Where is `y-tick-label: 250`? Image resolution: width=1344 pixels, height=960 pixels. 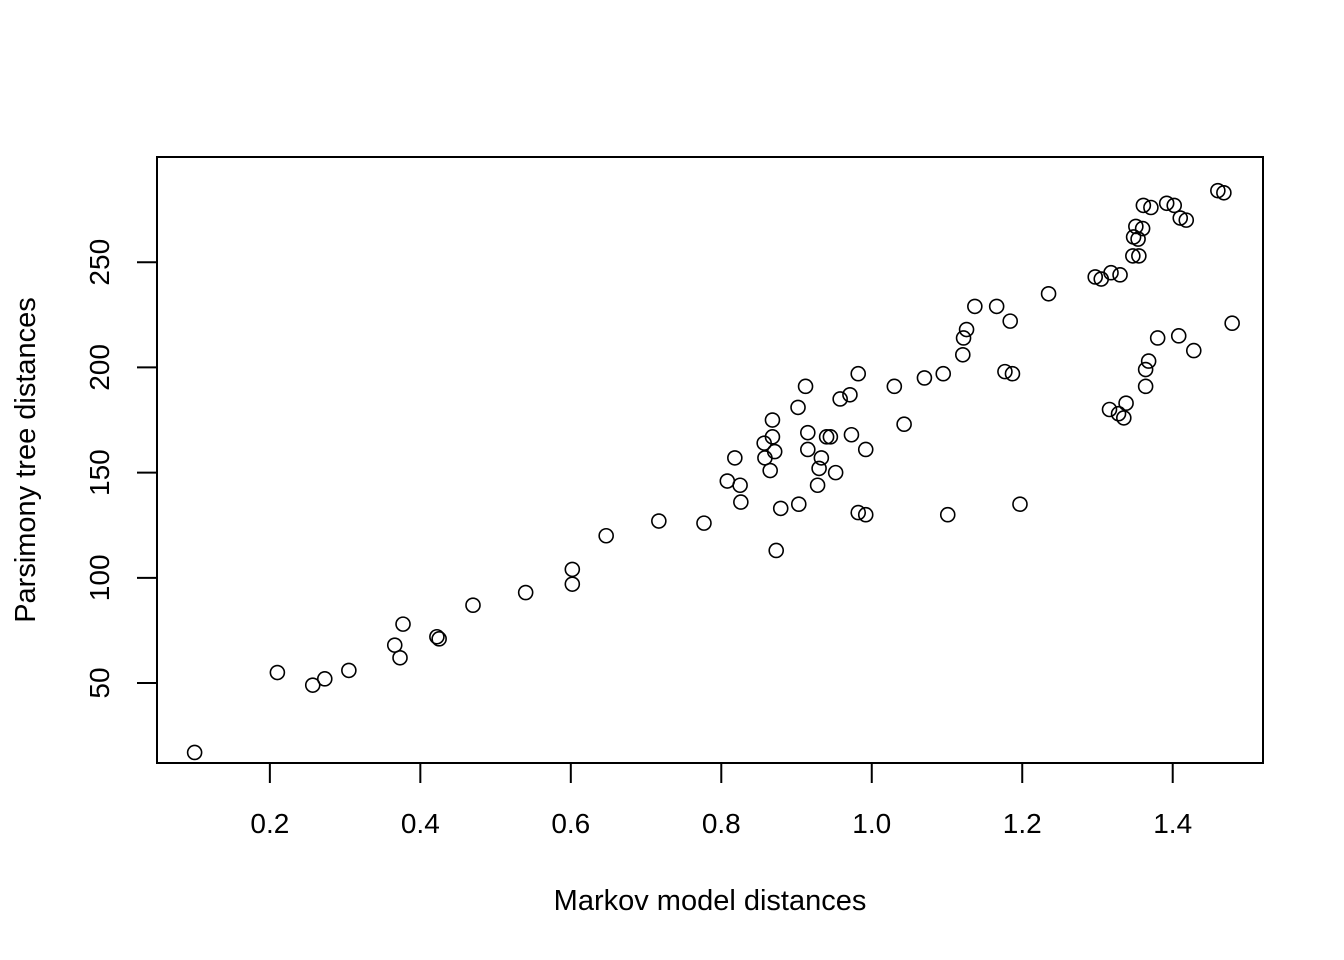
y-tick-label: 250 is located at coordinates (99, 262).